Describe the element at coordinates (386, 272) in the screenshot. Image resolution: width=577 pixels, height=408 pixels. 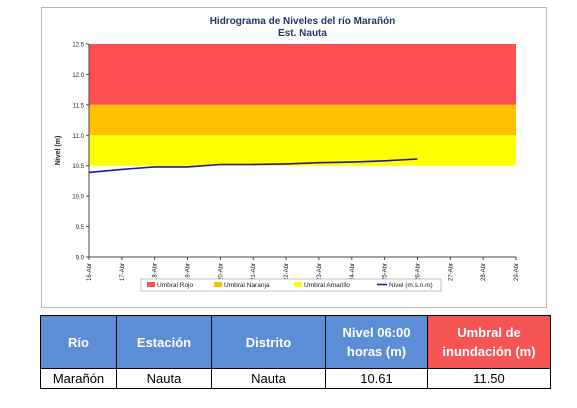
I see `x-tick-label: 25-Abr` at that location.